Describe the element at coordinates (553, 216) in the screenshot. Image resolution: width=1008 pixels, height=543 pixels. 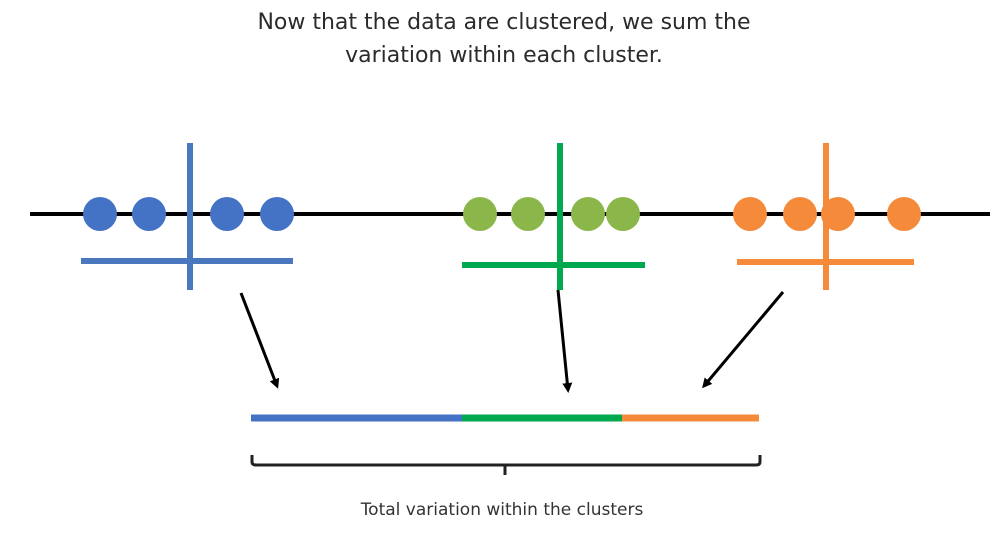
I see `cluster-green` at that location.